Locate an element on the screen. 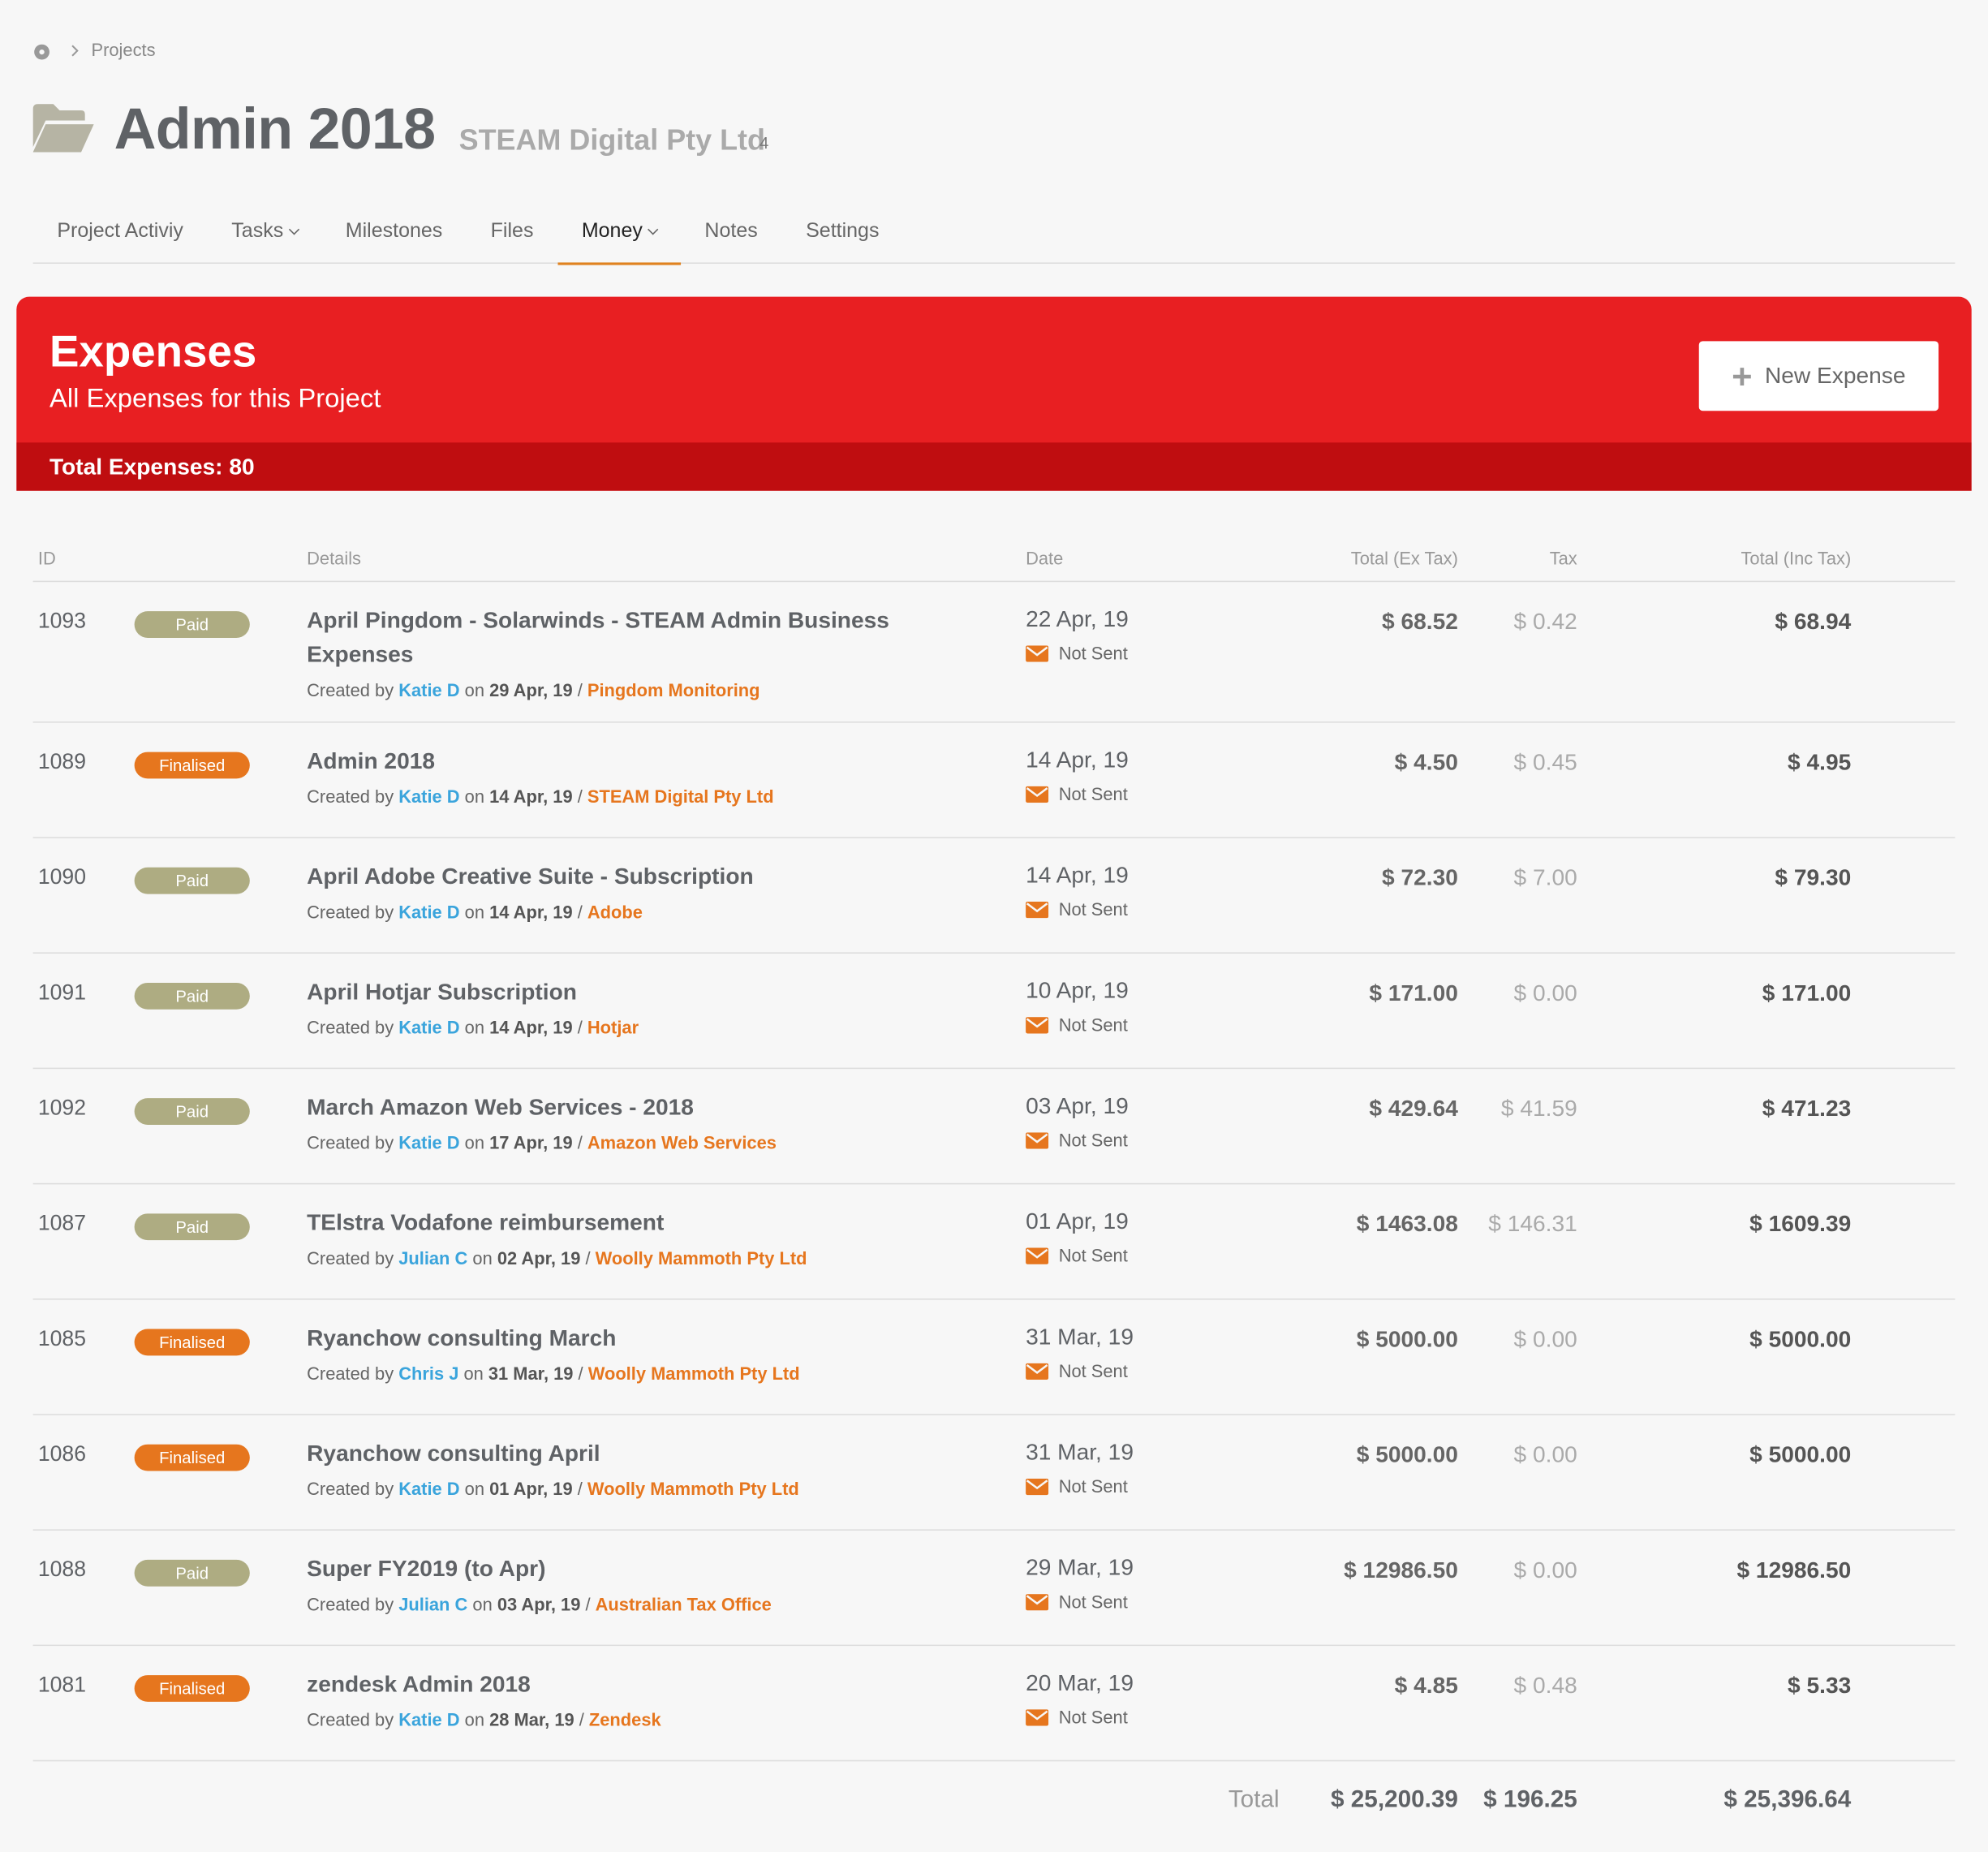  client: Australian Tax Office is located at coordinates (683, 1604).